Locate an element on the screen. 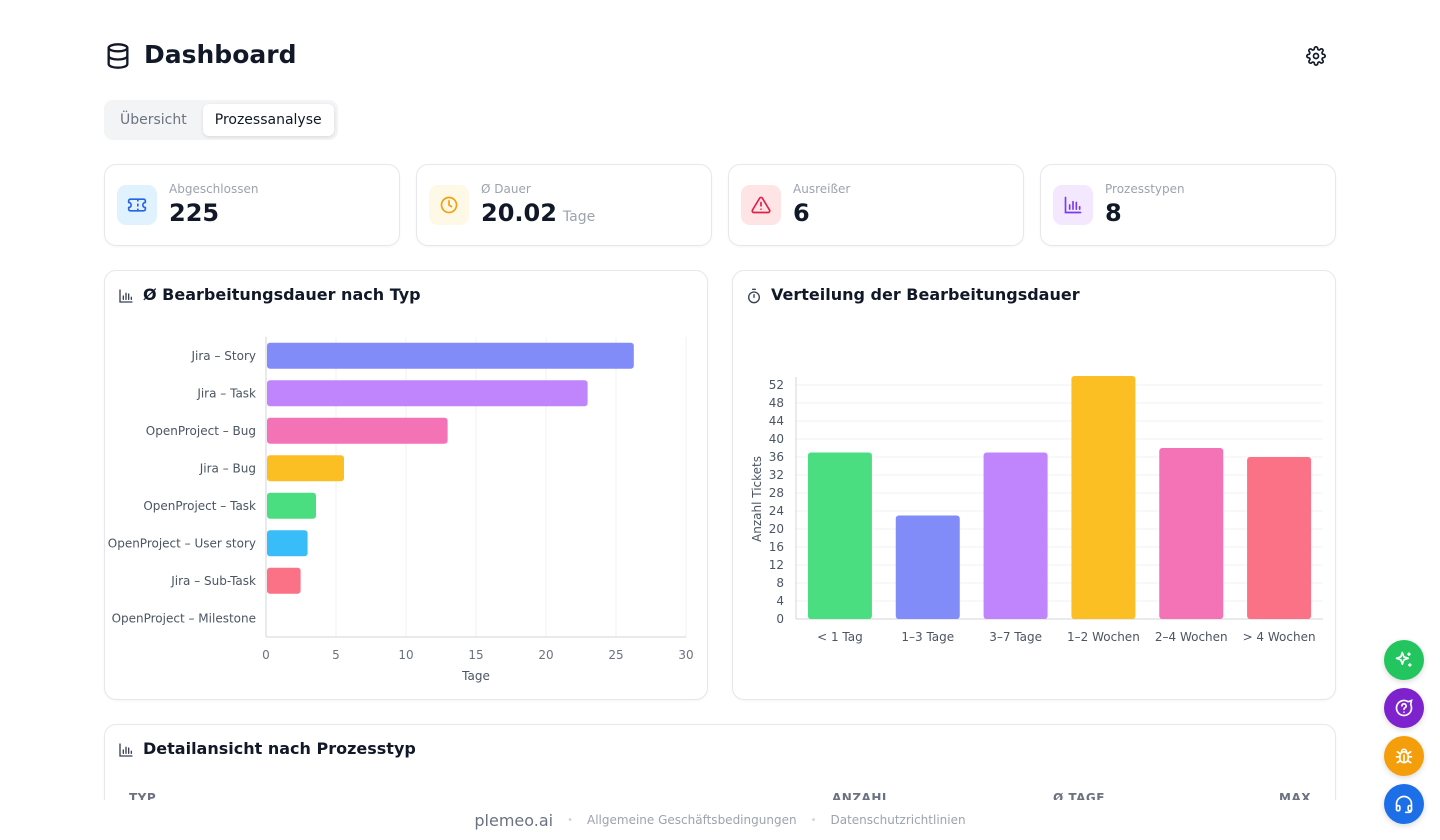  stopwatch-icon is located at coordinates (754, 296).